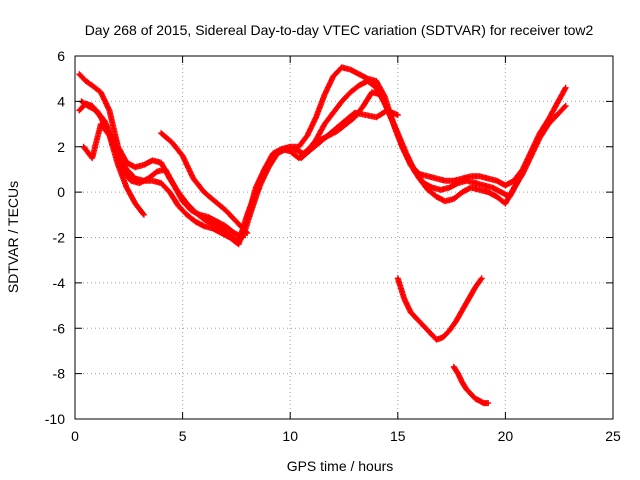 The image size is (640, 480). Describe the element at coordinates (59, 238) in the screenshot. I see `y-tick-label: -2` at that location.